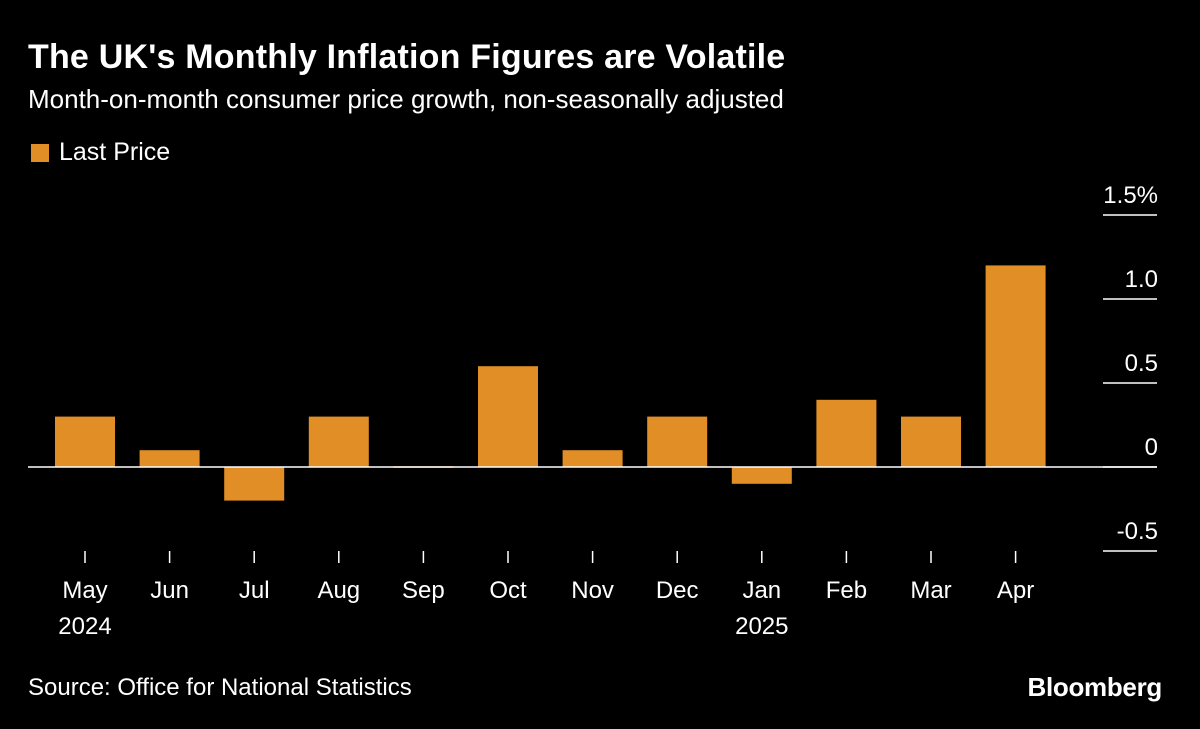 This screenshot has height=729, width=1200. What do you see at coordinates (592, 590) in the screenshot?
I see `x-tick-label: Nov` at bounding box center [592, 590].